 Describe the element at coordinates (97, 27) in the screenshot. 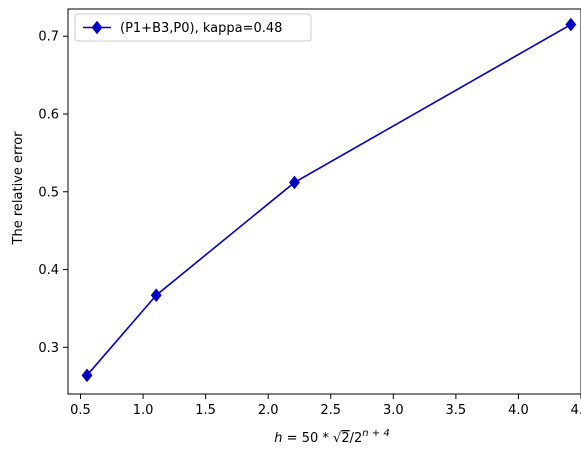

I see `legend-marker` at that location.